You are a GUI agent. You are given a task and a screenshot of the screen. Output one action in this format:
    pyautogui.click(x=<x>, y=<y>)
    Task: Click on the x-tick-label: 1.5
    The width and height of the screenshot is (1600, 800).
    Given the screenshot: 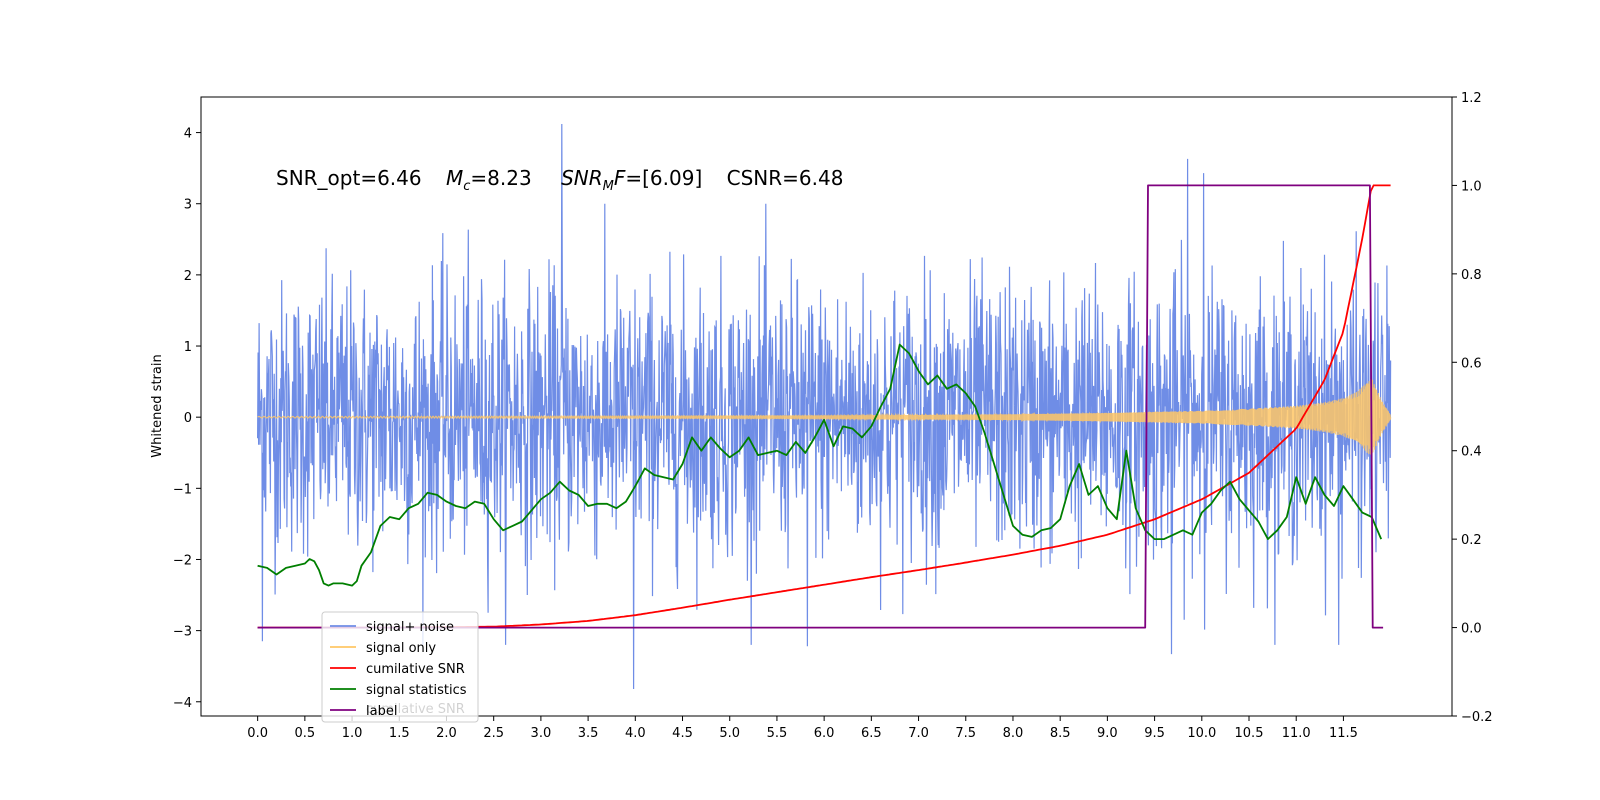 What is the action you would take?
    pyautogui.click(x=399, y=733)
    